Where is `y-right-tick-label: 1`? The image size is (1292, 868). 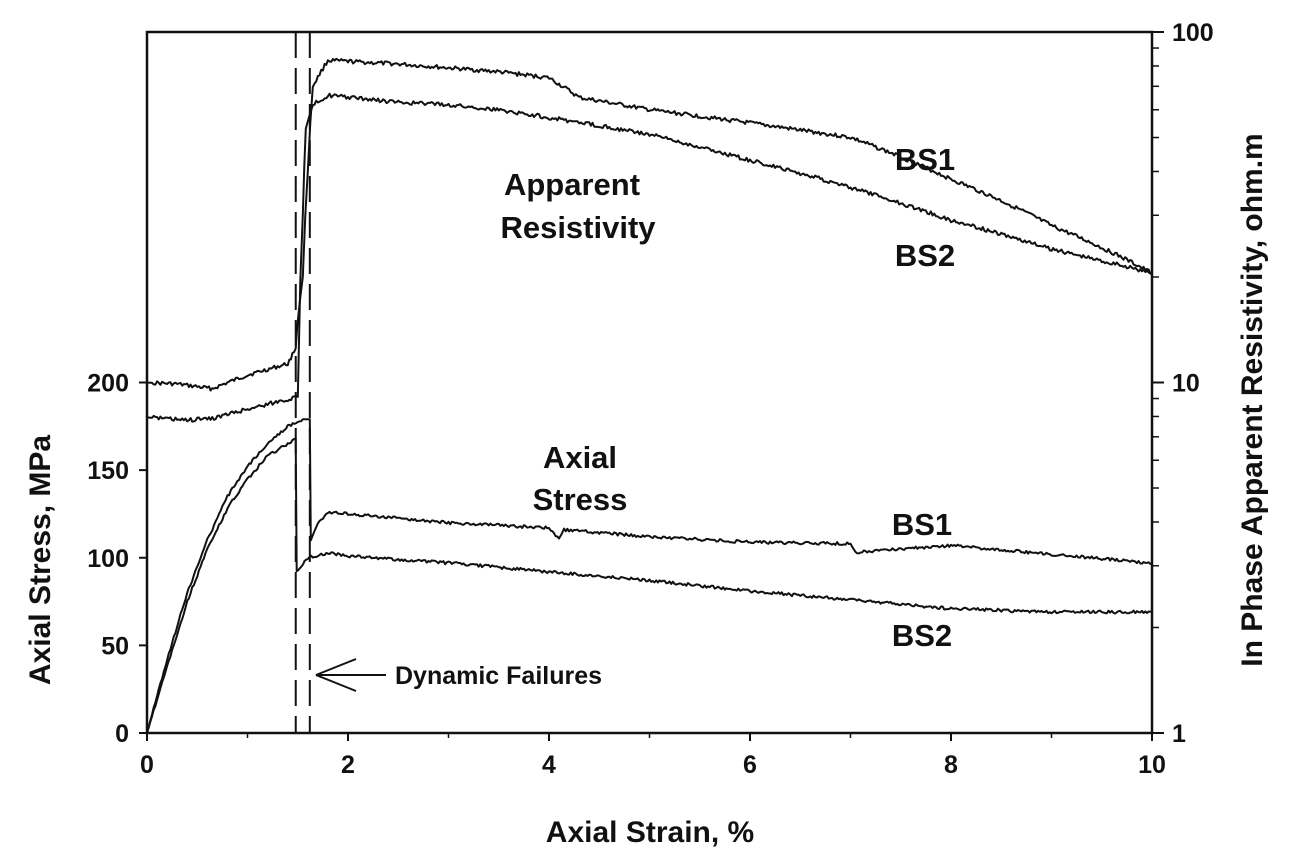
y-right-tick-label: 1 is located at coordinates (1179, 734).